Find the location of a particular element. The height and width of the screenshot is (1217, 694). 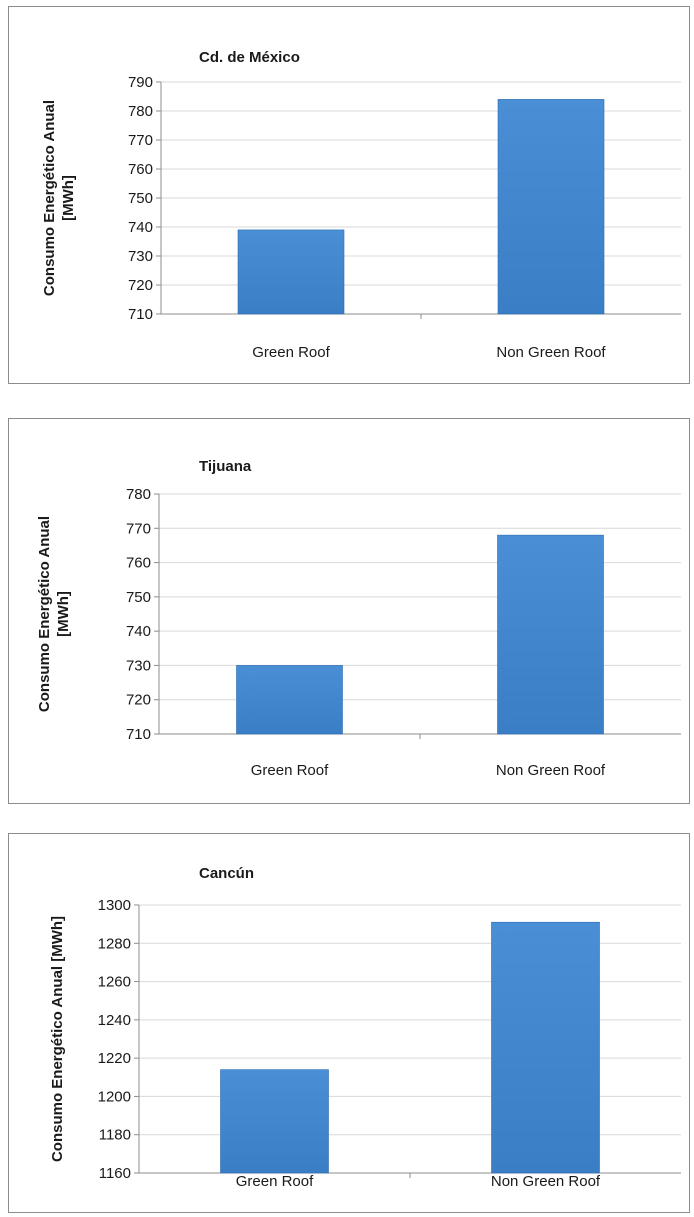

y-tick-label: 1220 is located at coordinates (114, 1058).